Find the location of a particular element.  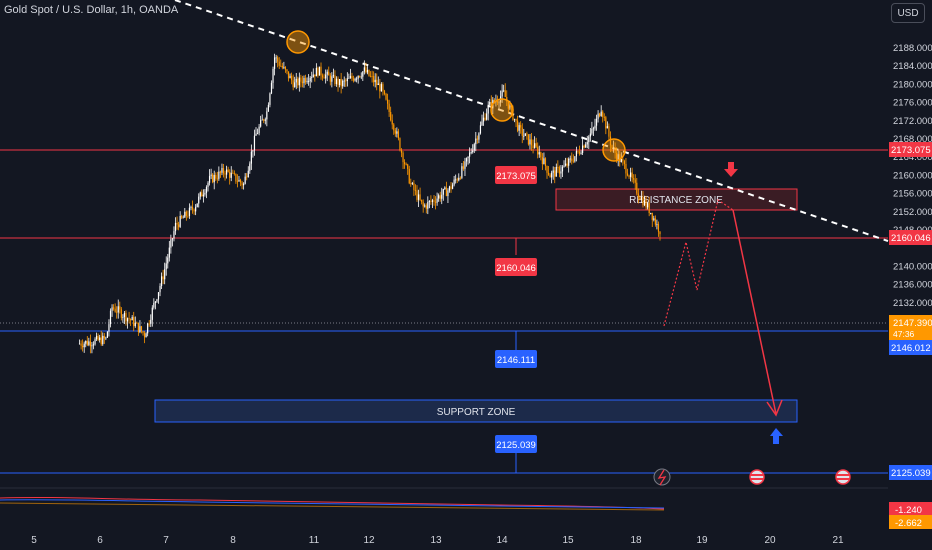

currency-button: USD is located at coordinates (908, 13).